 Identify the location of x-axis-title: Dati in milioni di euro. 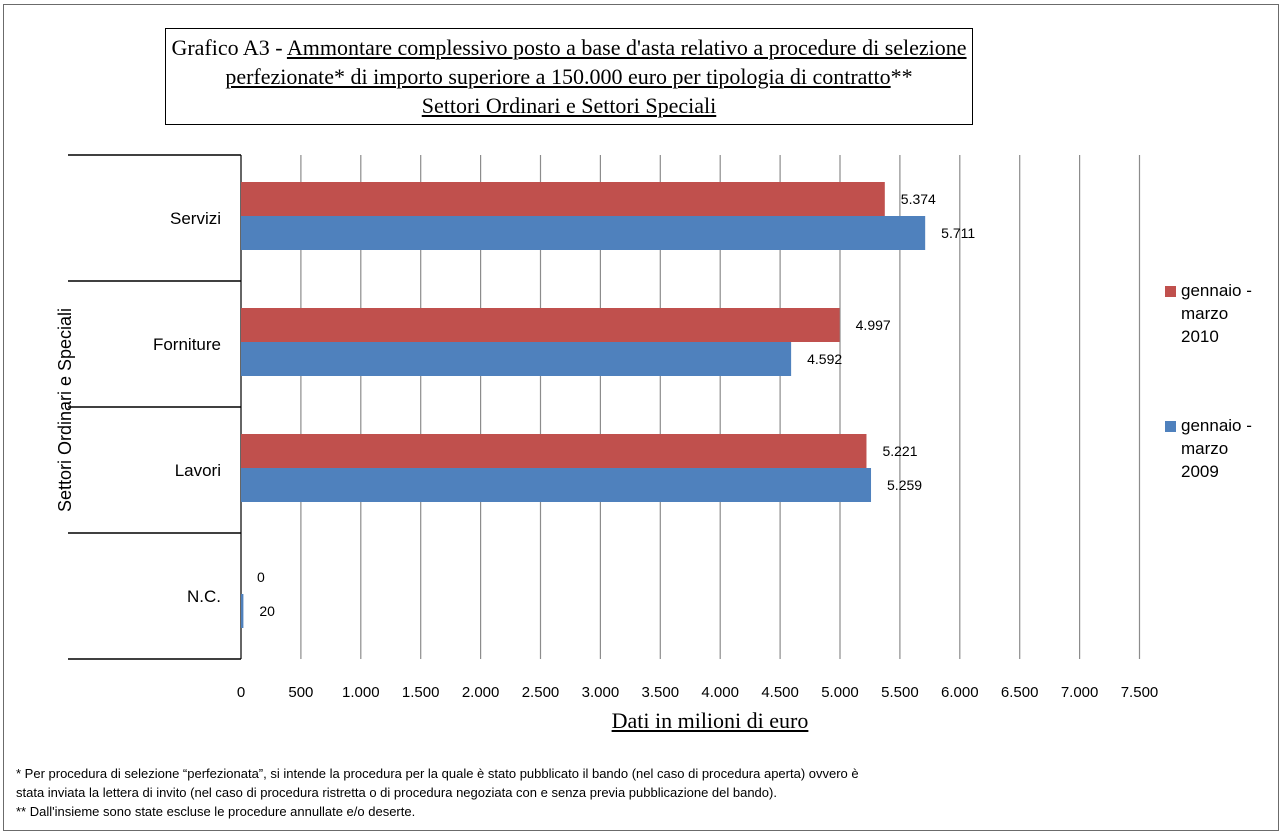
(710, 720).